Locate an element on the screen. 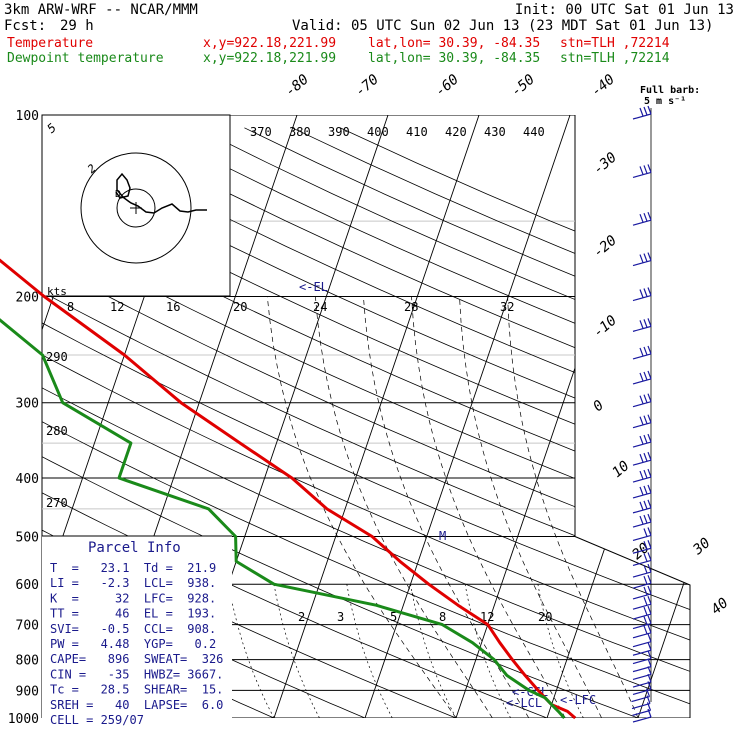 Image resolution: width=740 pixels, height=740 pixels. hodograph-speed-32: 32 is located at coordinates (507, 307).